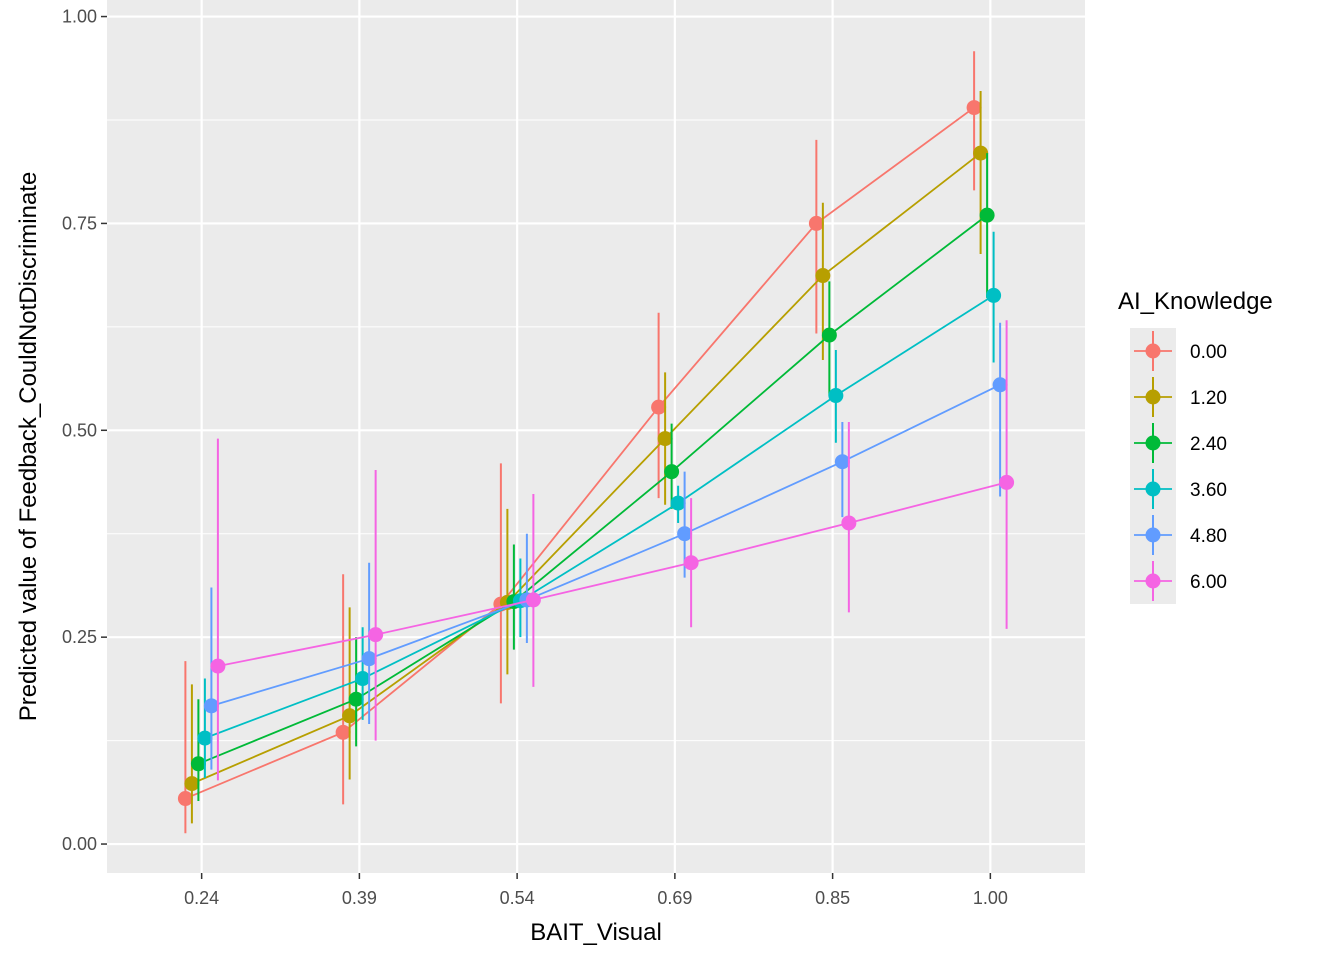 The height and width of the screenshot is (960, 1344). Describe the element at coordinates (201, 898) in the screenshot. I see `x-tick-label: 0.24` at that location.